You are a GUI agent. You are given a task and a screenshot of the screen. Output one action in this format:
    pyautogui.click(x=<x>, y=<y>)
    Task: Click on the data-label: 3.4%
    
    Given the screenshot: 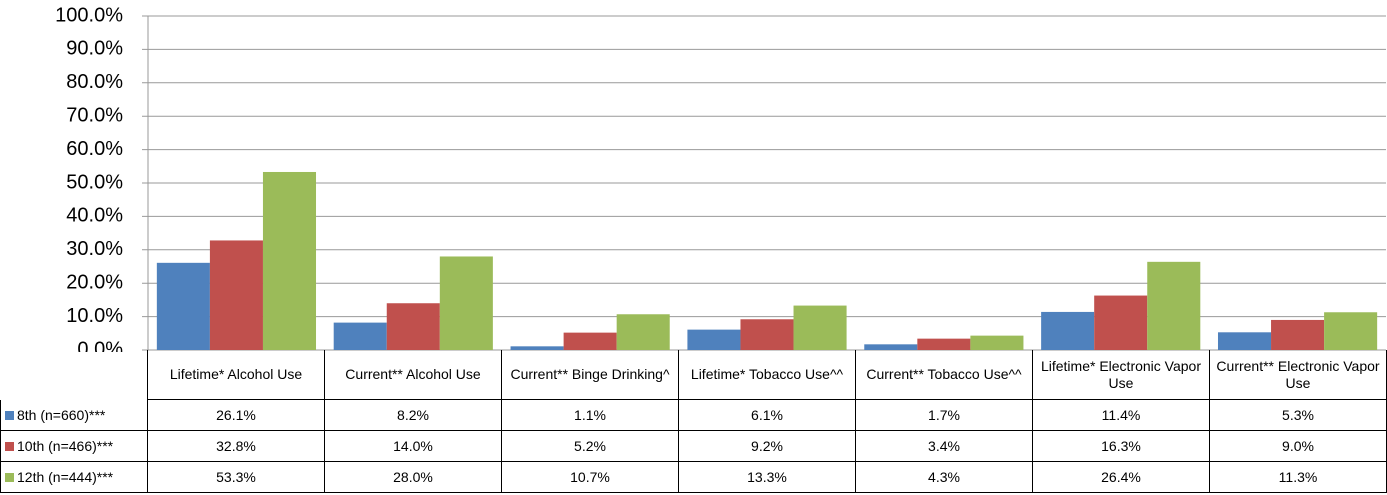 What is the action you would take?
    pyautogui.click(x=944, y=446)
    